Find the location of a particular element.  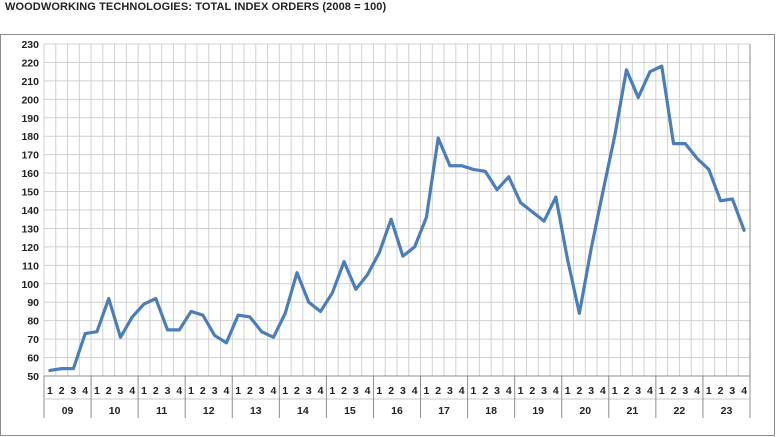

year-label: 23 is located at coordinates (727, 411).